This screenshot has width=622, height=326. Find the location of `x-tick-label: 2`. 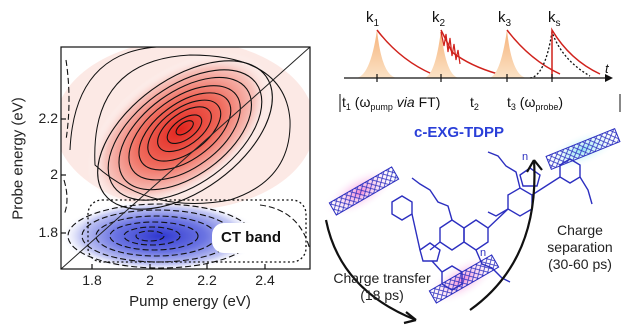

x-tick-label: 2 is located at coordinates (150, 280).